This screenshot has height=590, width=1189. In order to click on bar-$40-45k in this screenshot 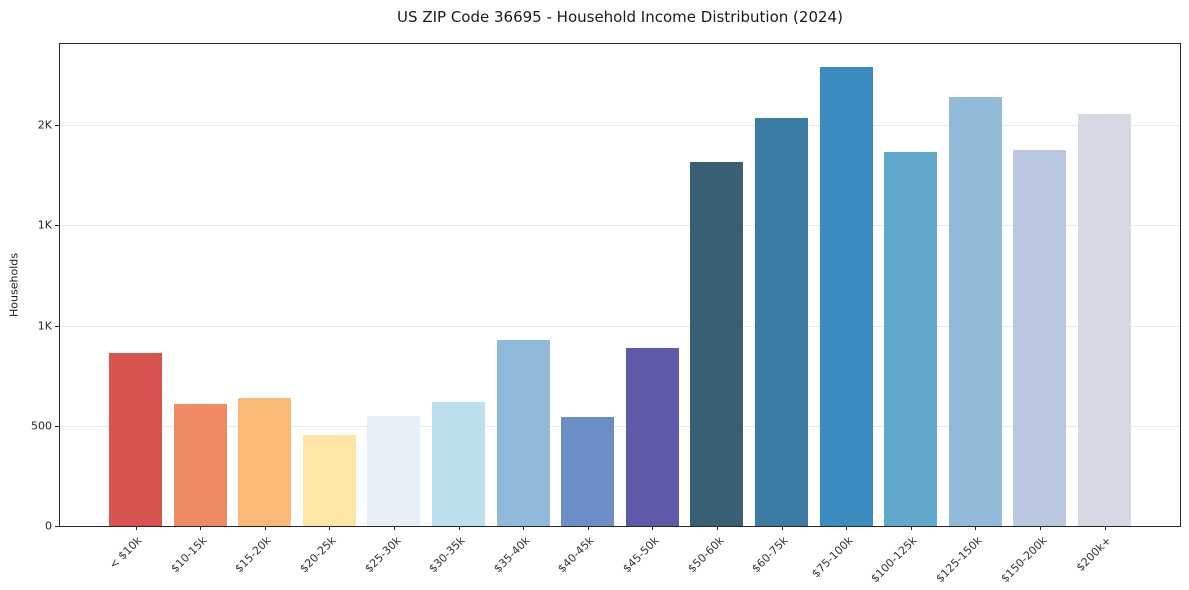, I will do `click(588, 471)`.